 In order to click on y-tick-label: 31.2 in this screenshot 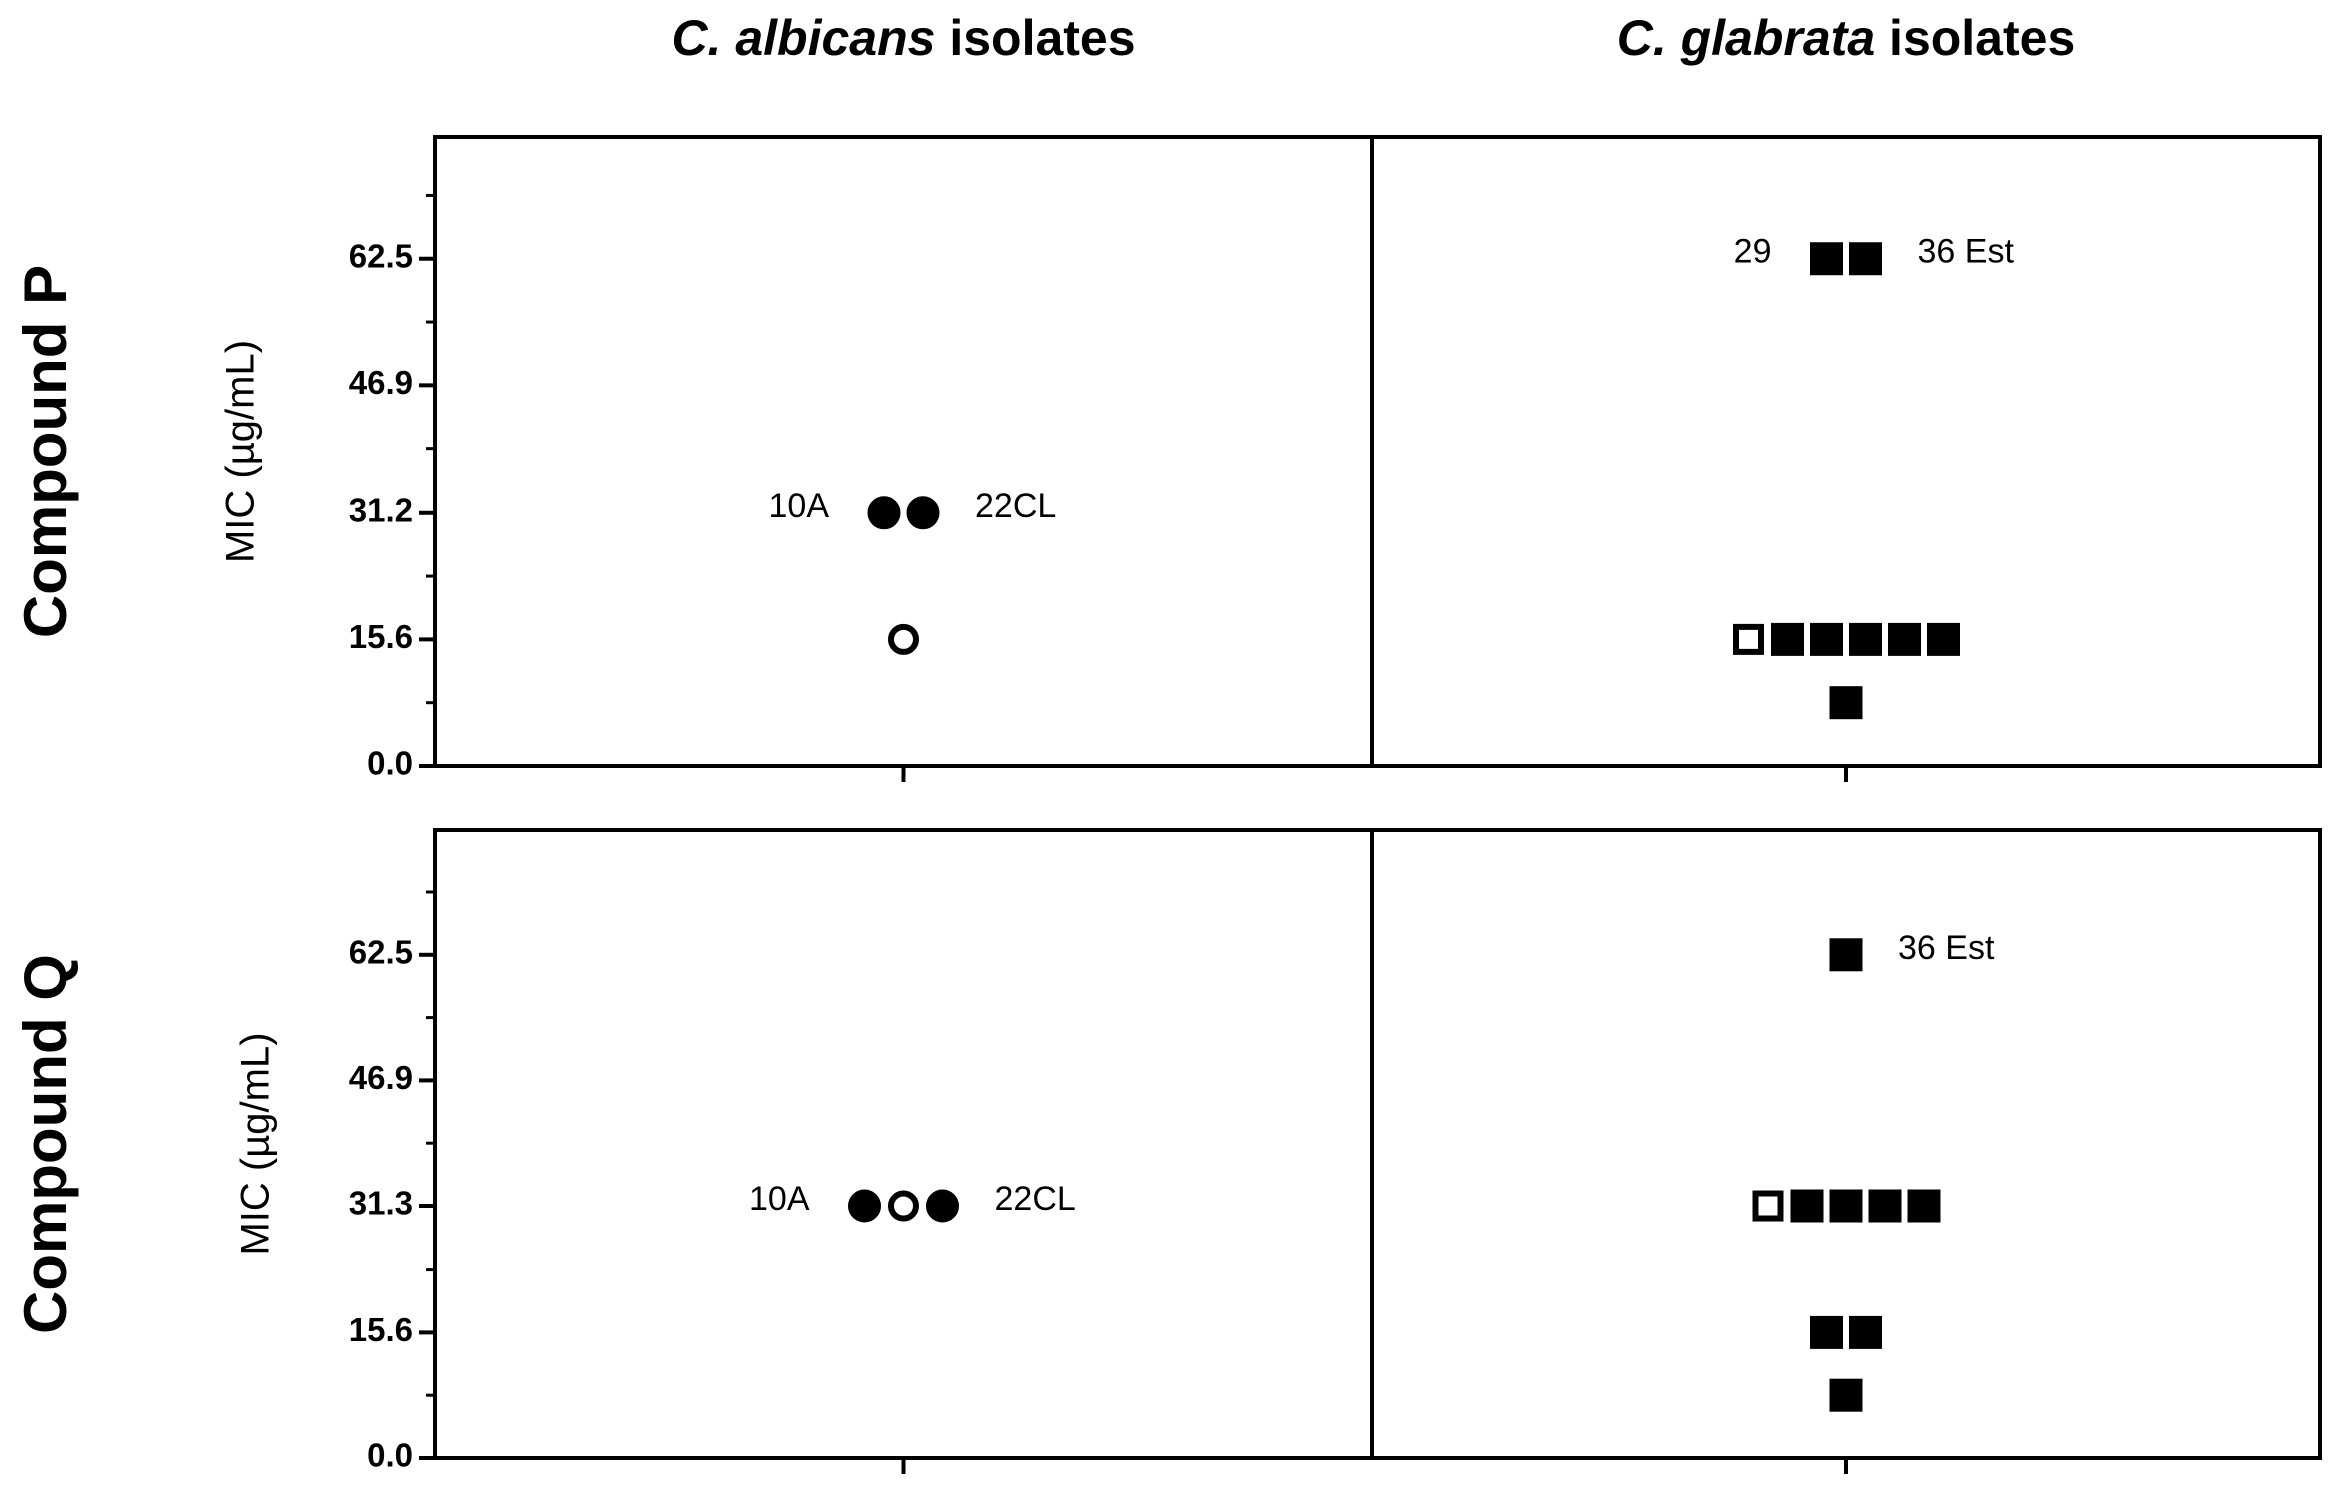, I will do `click(381, 509)`.